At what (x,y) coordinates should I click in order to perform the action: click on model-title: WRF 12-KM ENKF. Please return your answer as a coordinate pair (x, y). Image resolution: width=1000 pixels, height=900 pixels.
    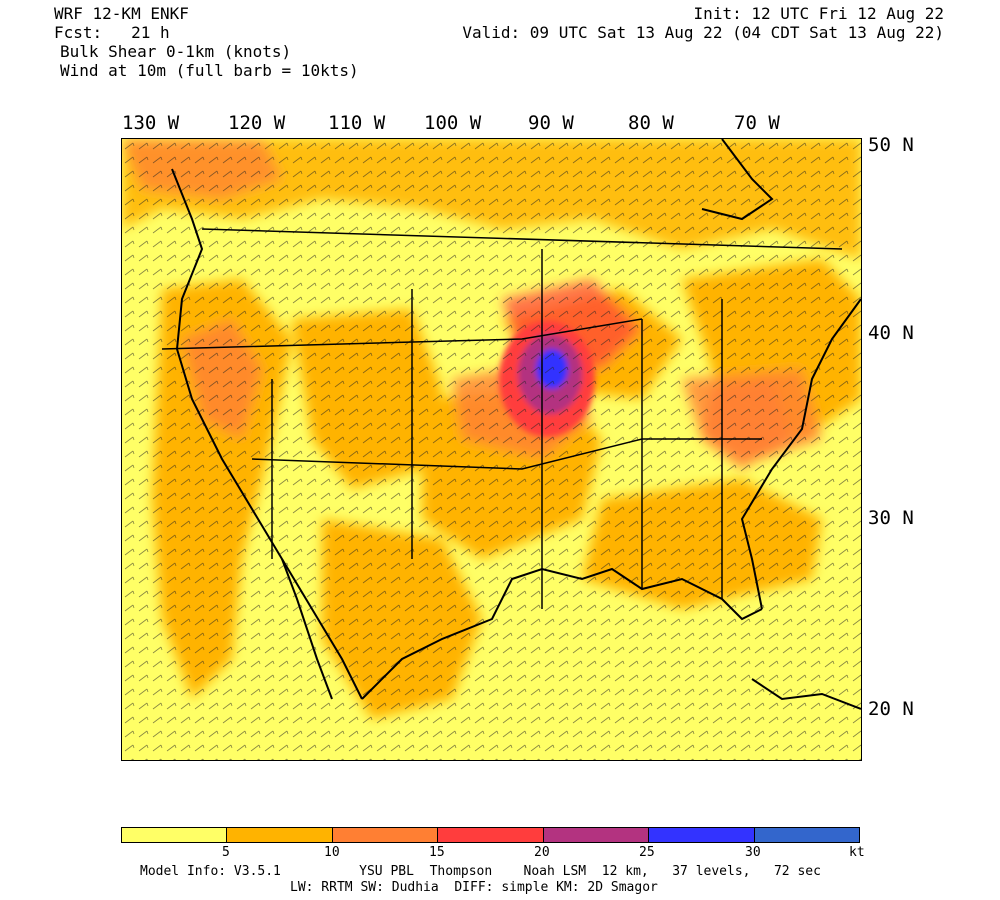
    Looking at the image, I should click on (121, 13).